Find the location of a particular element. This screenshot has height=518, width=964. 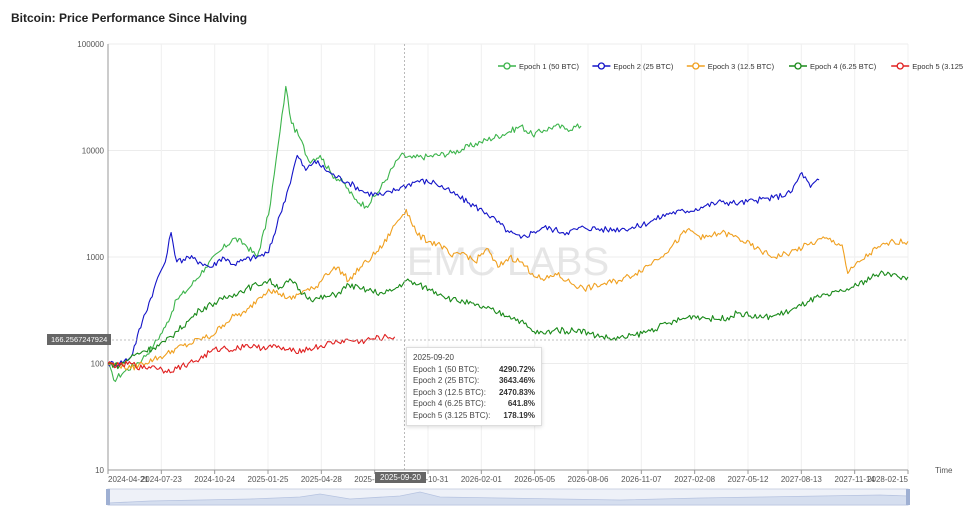

x-tick-label: 2026-05-05 is located at coordinates (534, 479).